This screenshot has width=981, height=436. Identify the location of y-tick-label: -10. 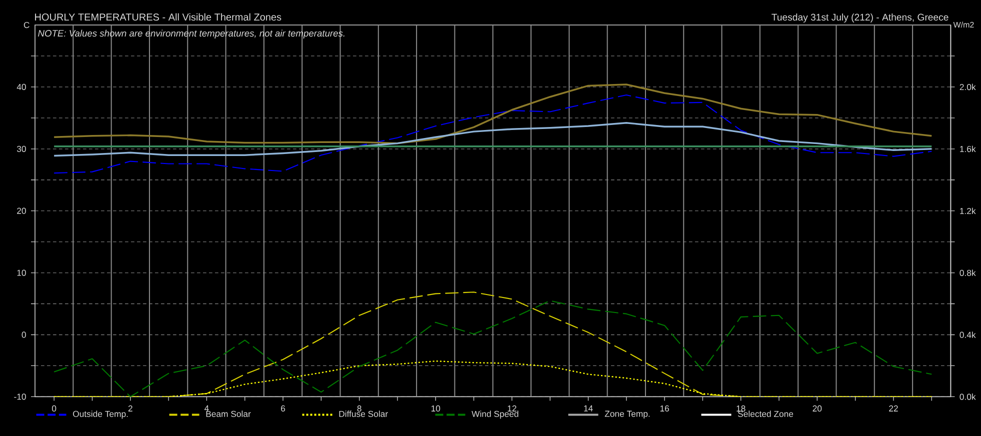
(20, 397).